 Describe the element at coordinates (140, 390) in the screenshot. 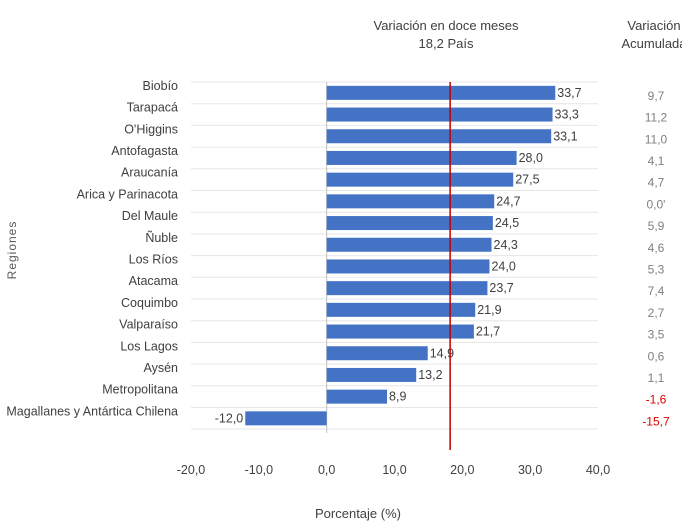

I see `category-label: Metropolitana` at that location.